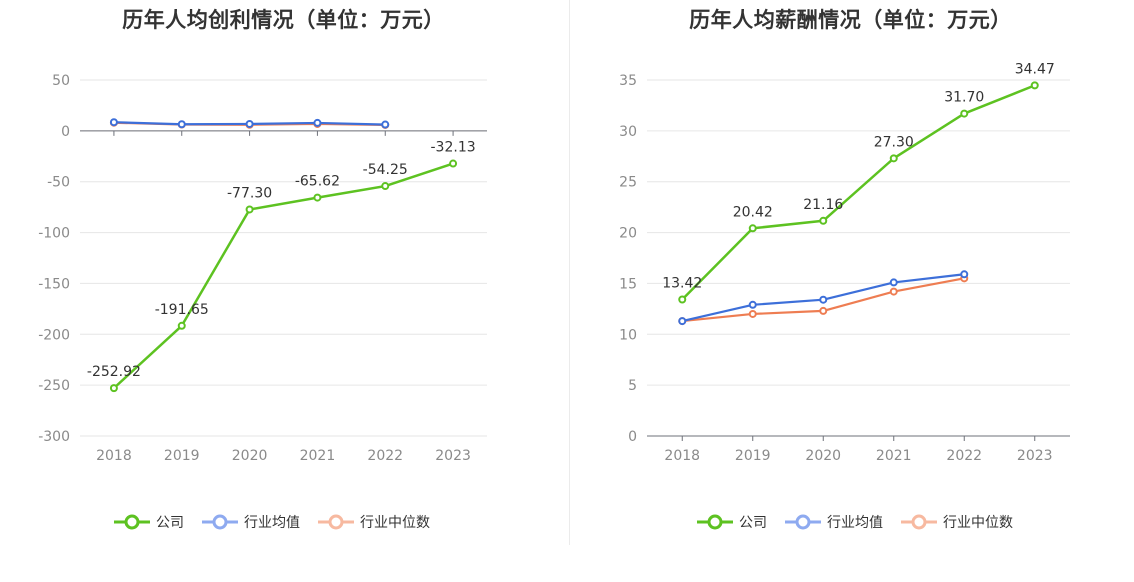 The height and width of the screenshot is (582, 1134). I want to click on data-label: -191.65, so click(182, 310).